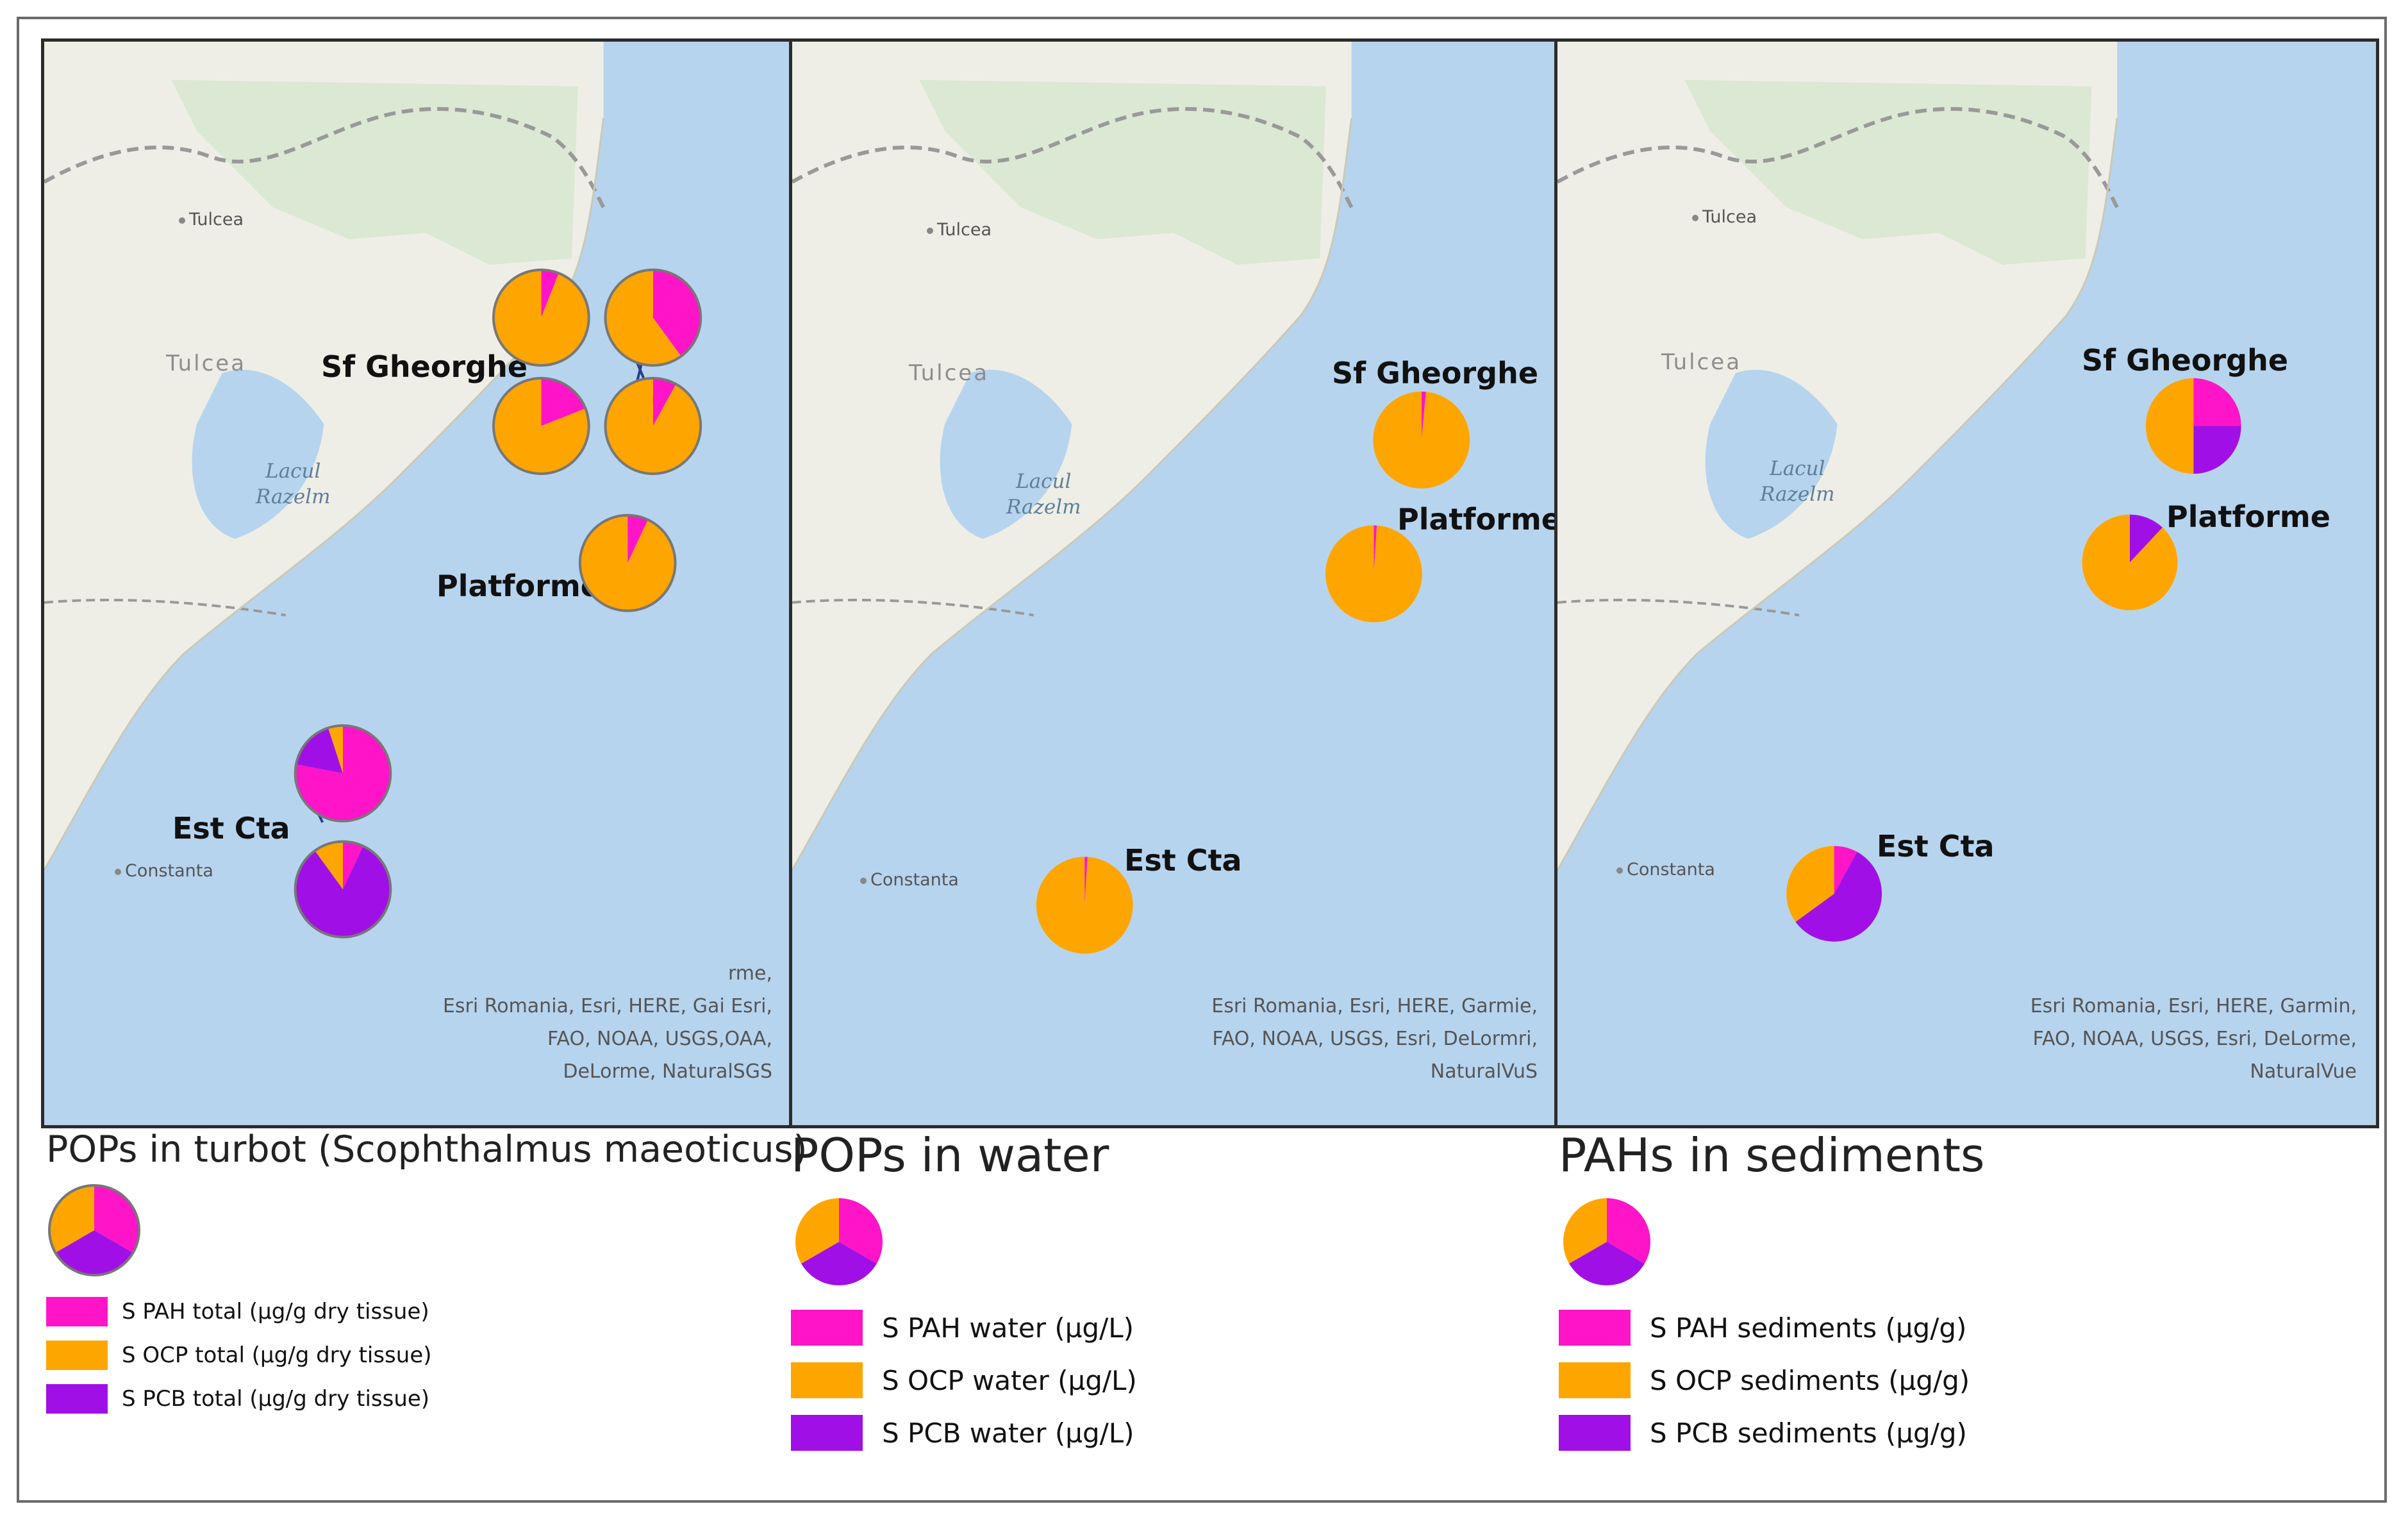  What do you see at coordinates (1008, 1433) in the screenshot?
I see `legend-item-label: S PCB water (µg/L)` at bounding box center [1008, 1433].